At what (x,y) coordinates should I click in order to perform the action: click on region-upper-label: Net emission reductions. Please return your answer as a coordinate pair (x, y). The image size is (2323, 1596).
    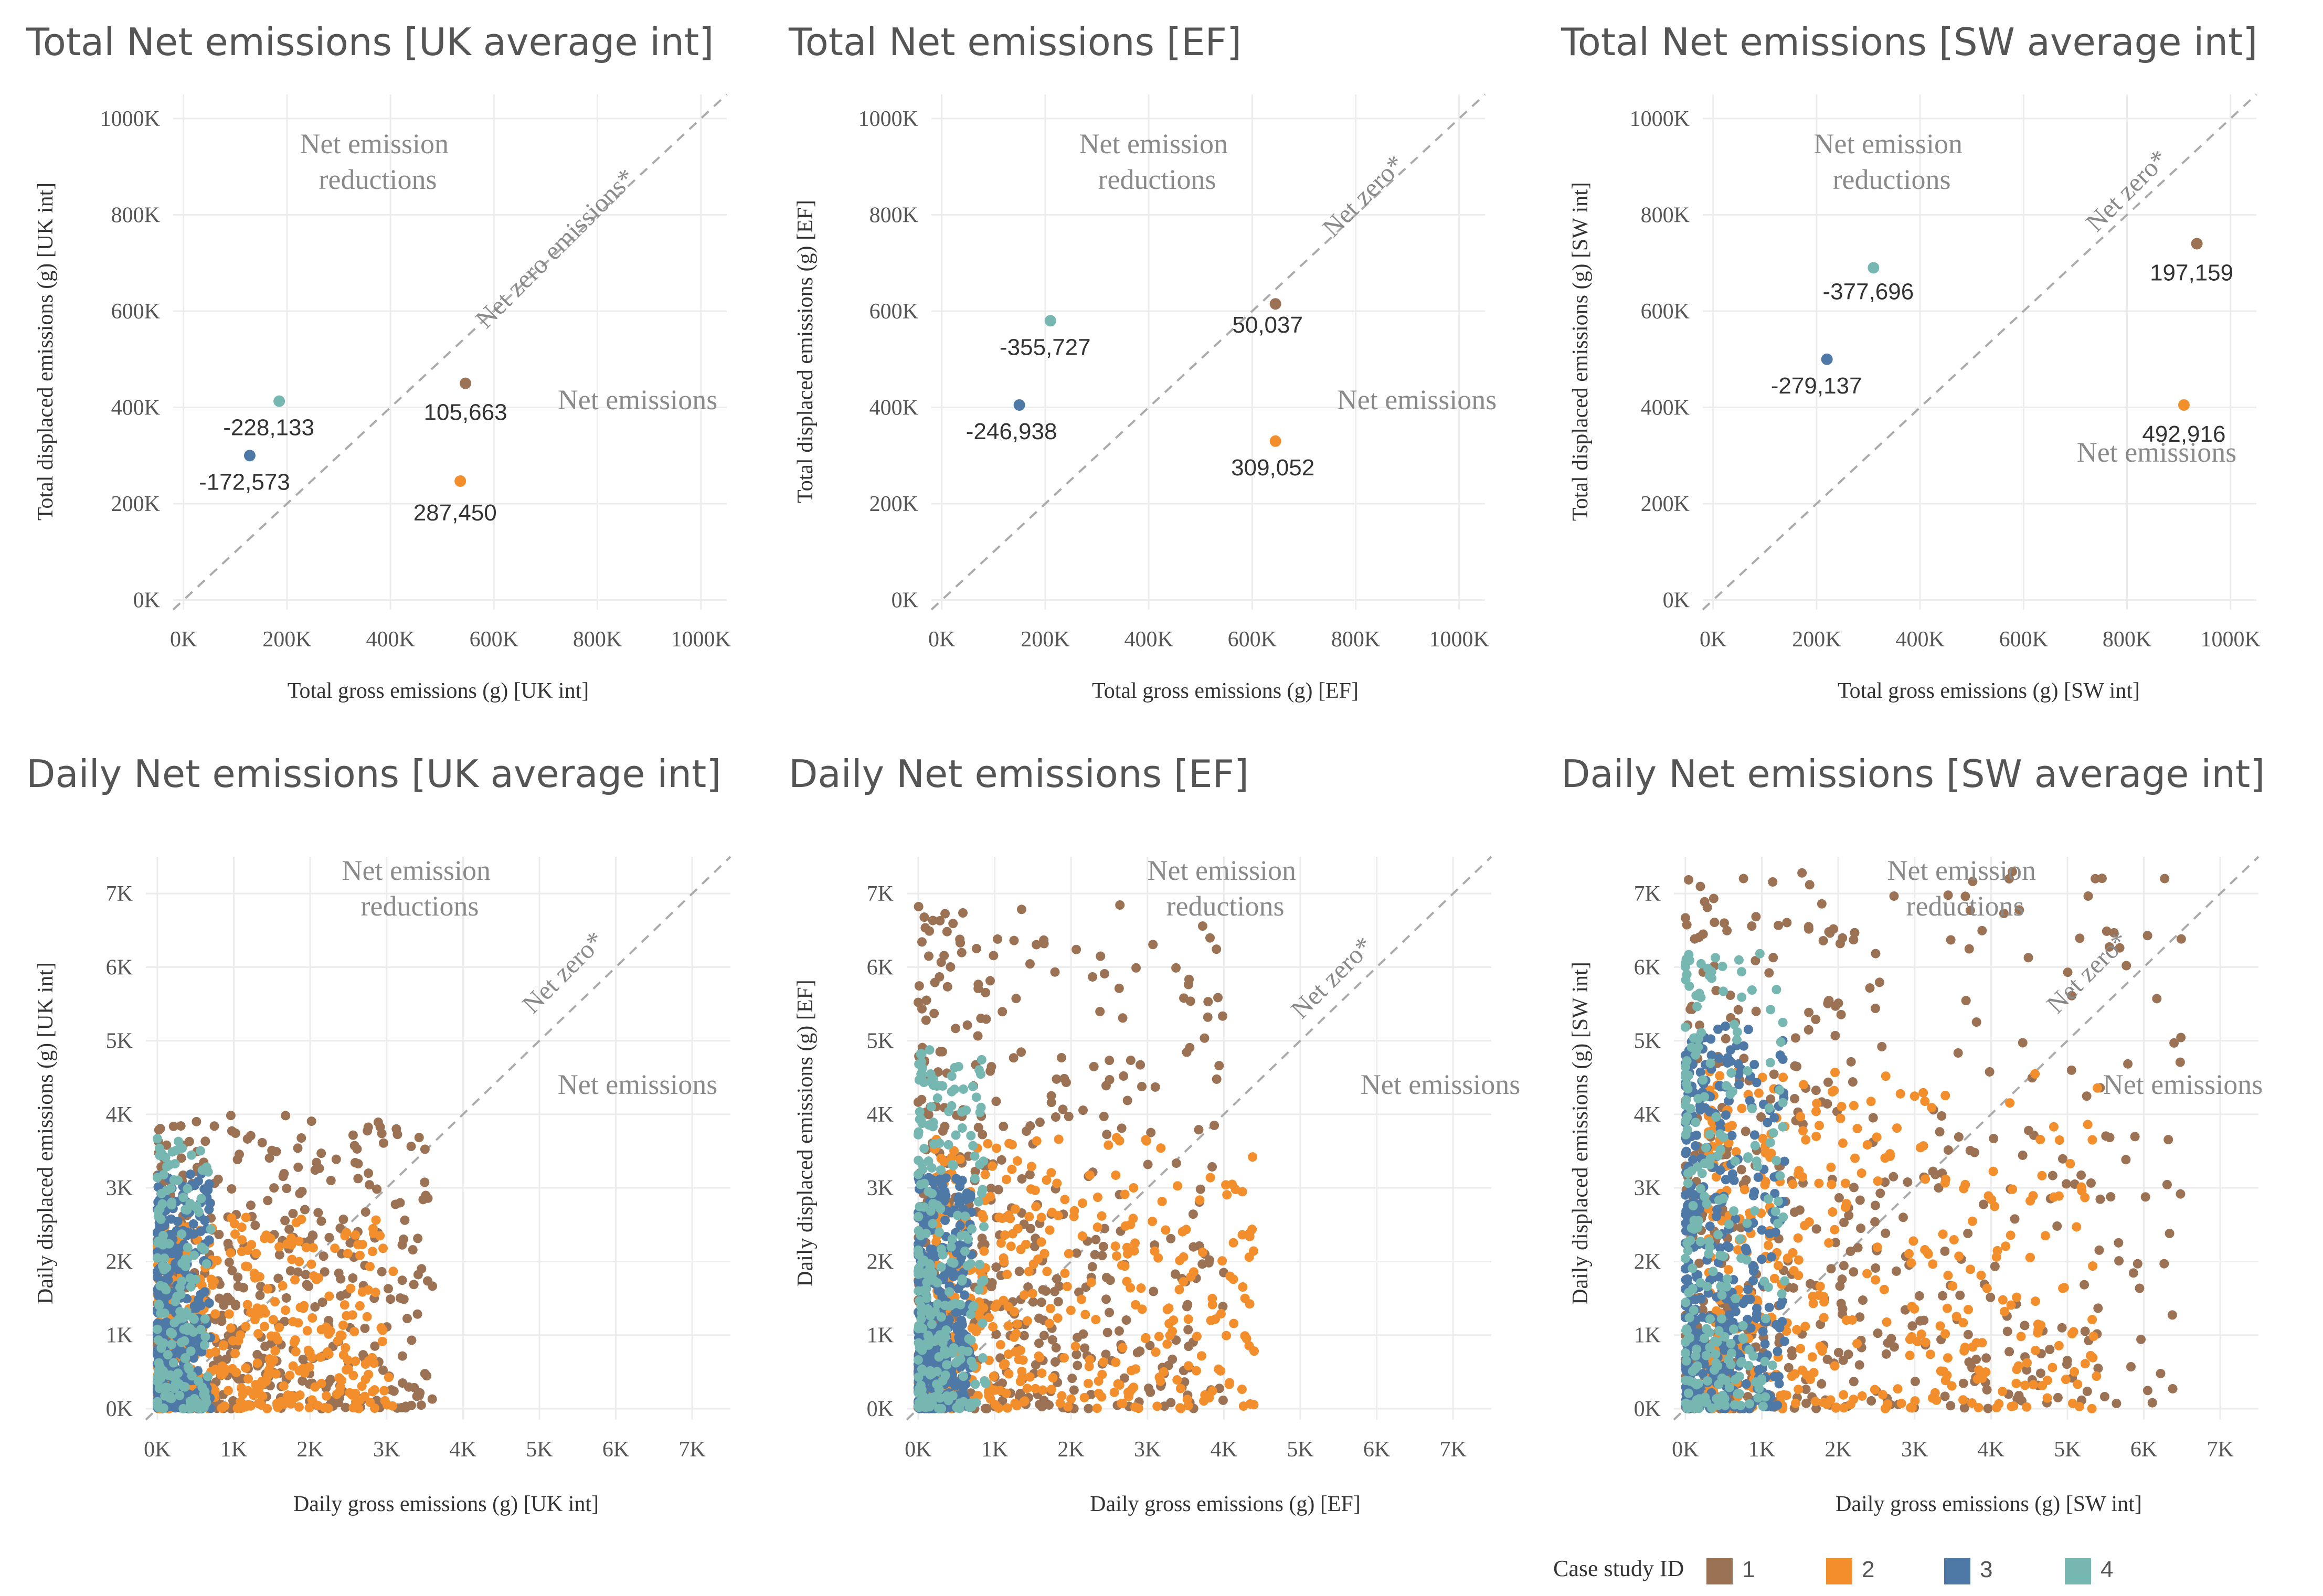
    Looking at the image, I should click on (420, 889).